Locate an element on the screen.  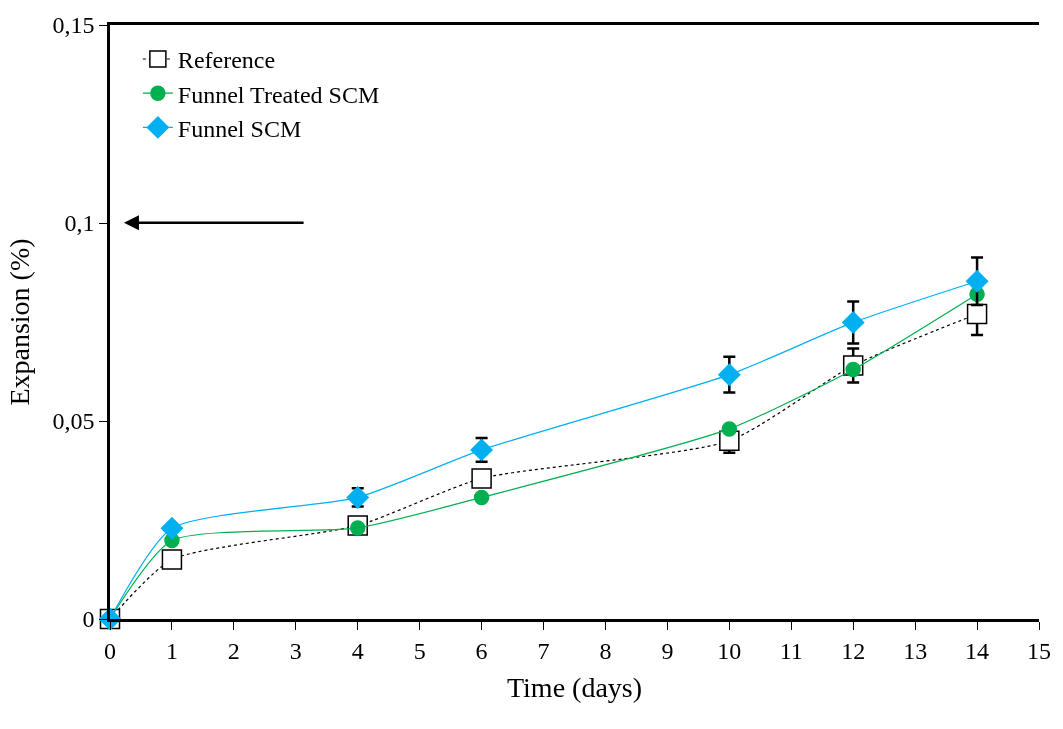
legend-label: Funnel Treated SCM is located at coordinates (278, 94).